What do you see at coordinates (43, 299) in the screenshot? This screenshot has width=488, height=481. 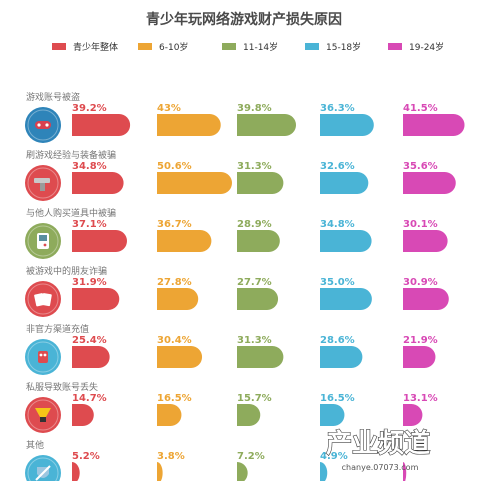 I see `playing-cards-icon` at bounding box center [43, 299].